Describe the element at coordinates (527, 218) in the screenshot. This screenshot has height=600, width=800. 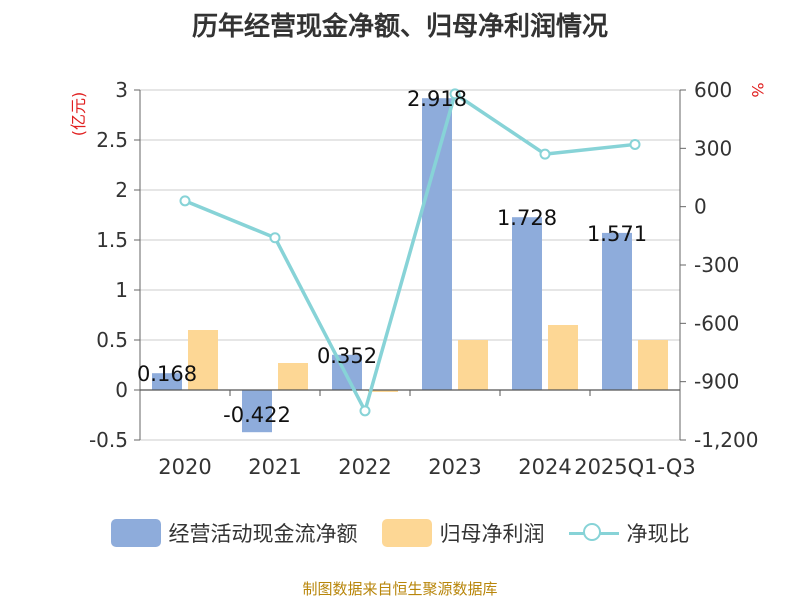
I see `bar-value-label: 1.728` at that location.